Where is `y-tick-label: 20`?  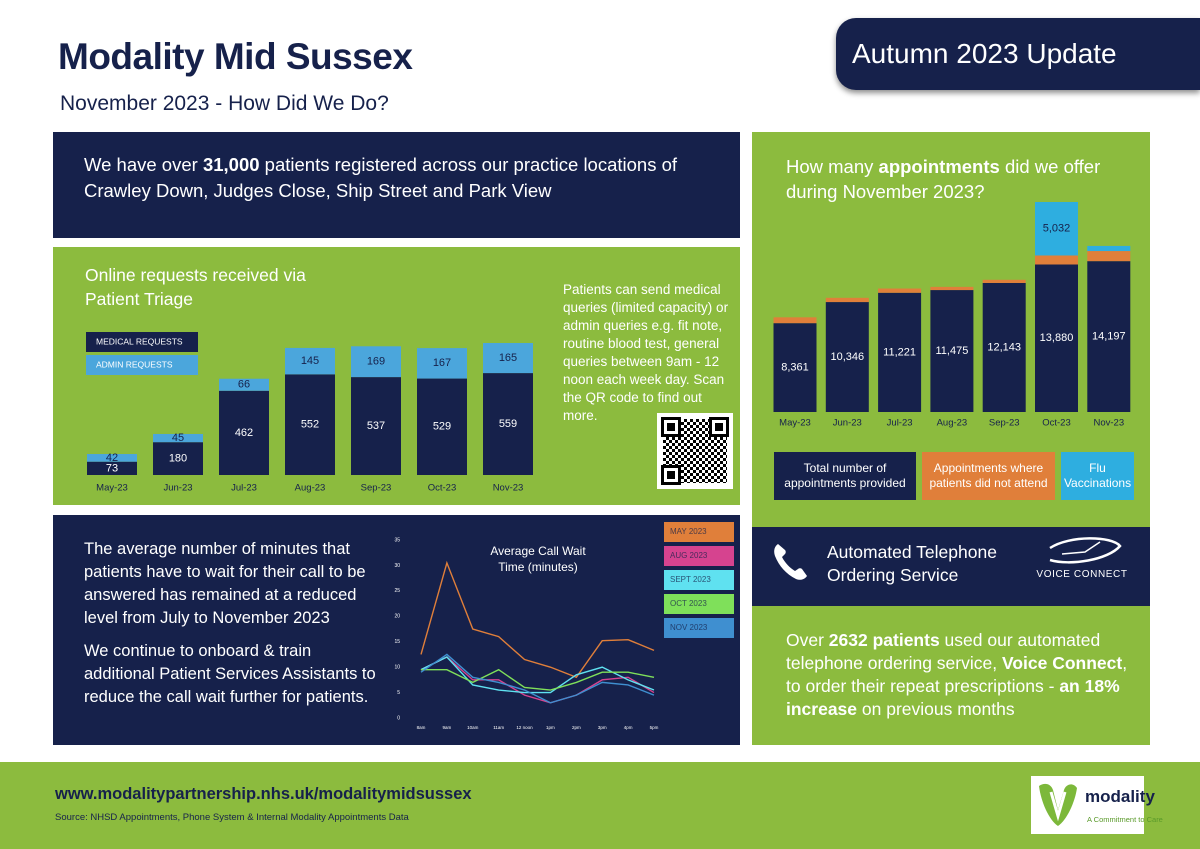
y-tick-label: 20 is located at coordinates (397, 617).